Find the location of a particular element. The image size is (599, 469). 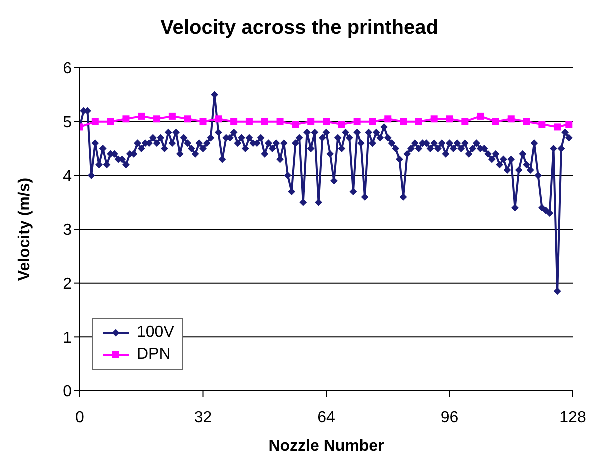

legend-label: DPN is located at coordinates (154, 355).